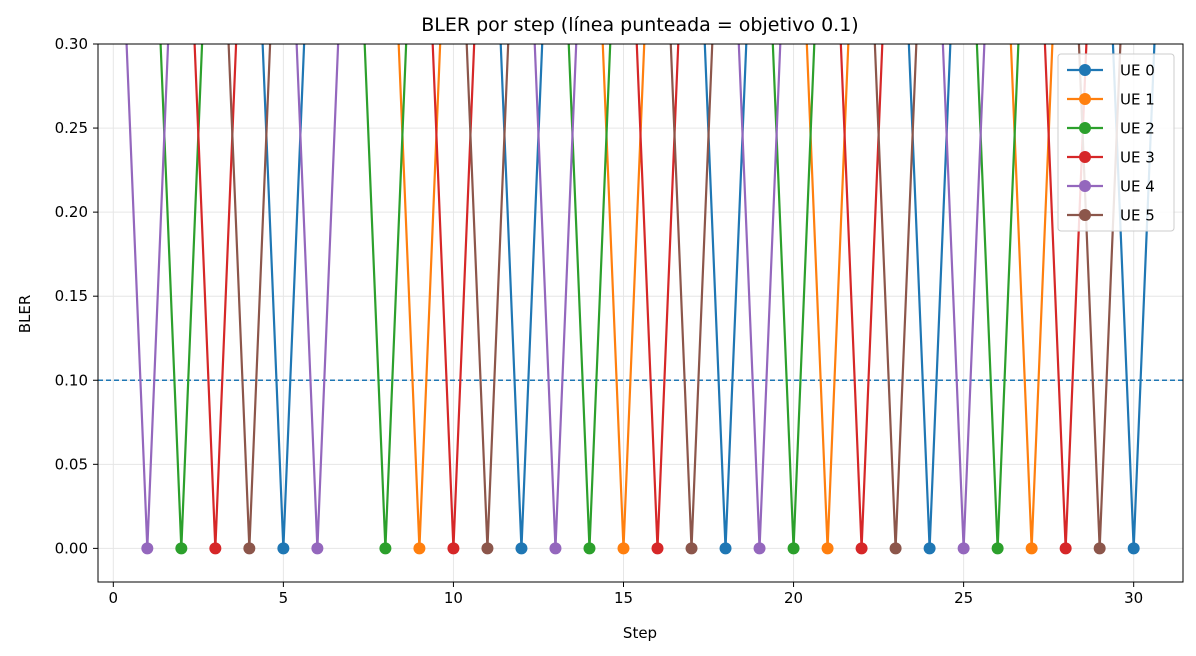  I want to click on legend-entry: UE 3, so click(1111, 158).